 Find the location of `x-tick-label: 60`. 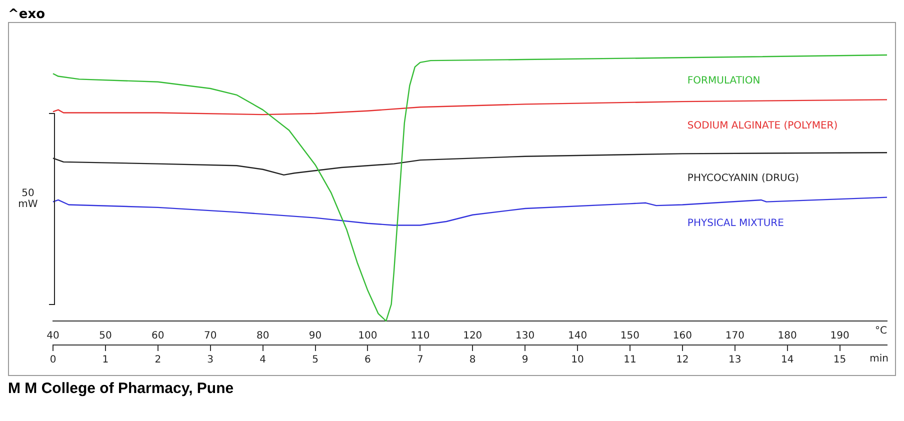

x-tick-label: 60 is located at coordinates (158, 336).